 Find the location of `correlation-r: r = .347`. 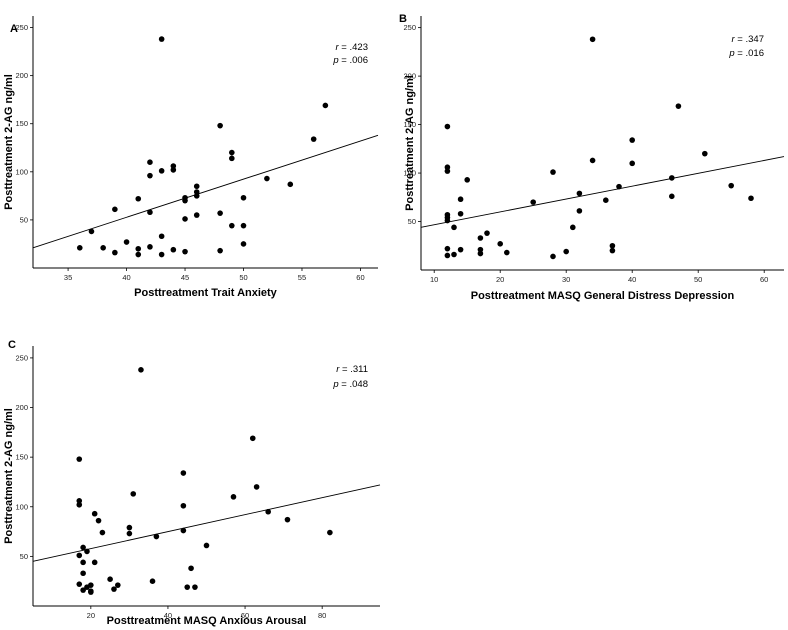

correlation-r: r = .347 is located at coordinates (748, 39).